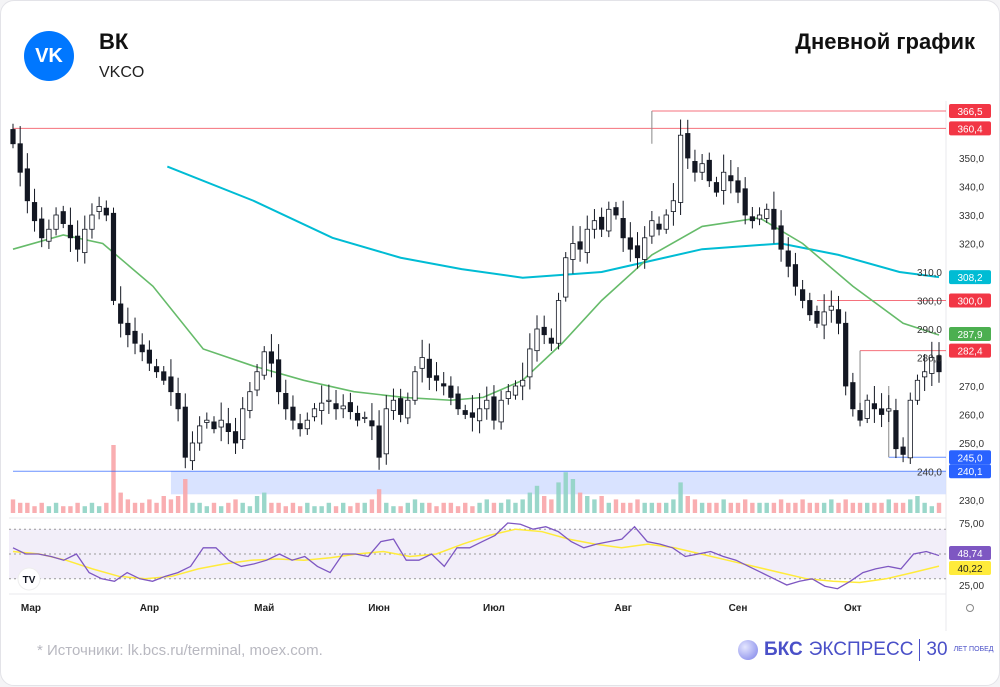 The width and height of the screenshot is (1000, 687). Describe the element at coordinates (971, 188) in the screenshot. I see `price-tick-label: 340,0` at that location.